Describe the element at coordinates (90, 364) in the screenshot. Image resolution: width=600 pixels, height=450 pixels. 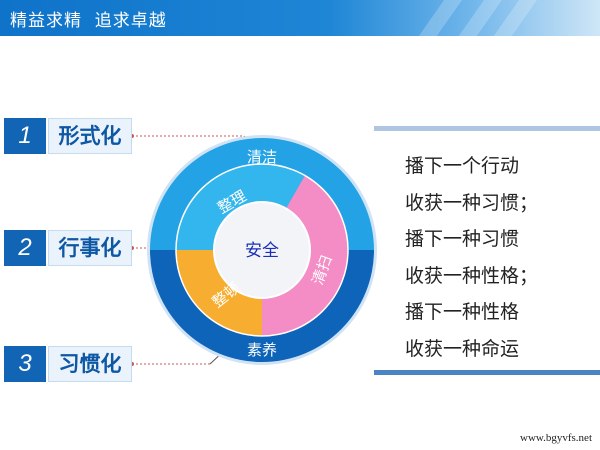
I see `step-label: 习惯化` at that location.